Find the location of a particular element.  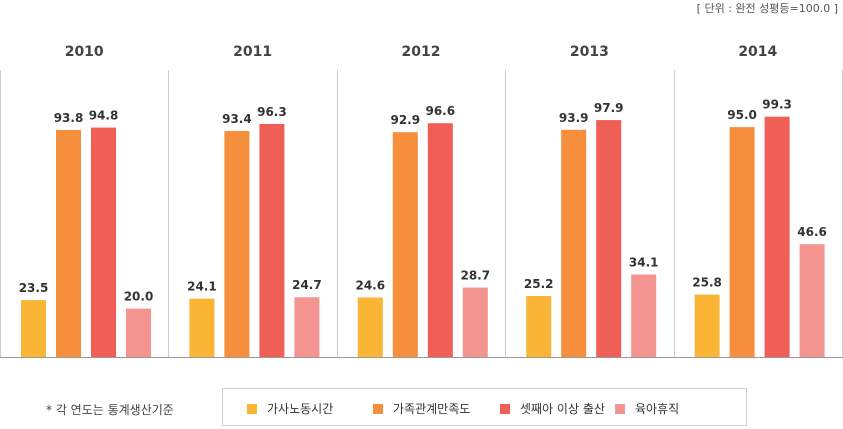

legend-label: 가족관계만족도 is located at coordinates (432, 409).